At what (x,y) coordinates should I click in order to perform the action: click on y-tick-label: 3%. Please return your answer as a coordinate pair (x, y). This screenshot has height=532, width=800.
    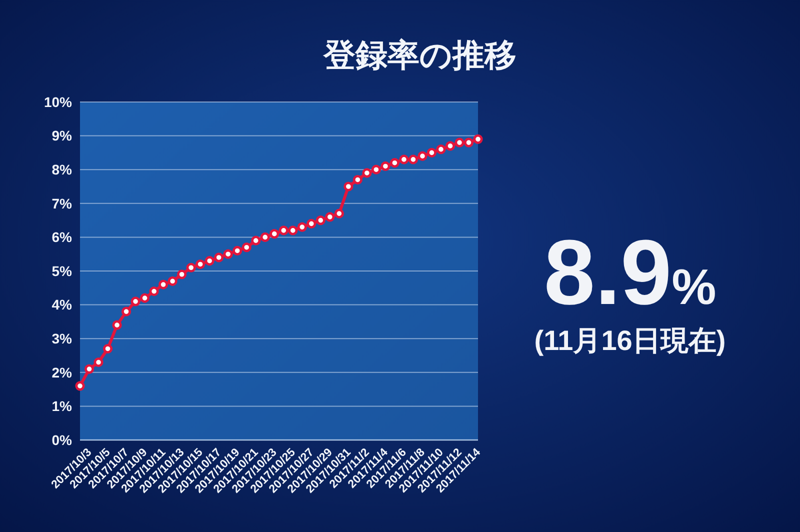
    Looking at the image, I should click on (62, 338).